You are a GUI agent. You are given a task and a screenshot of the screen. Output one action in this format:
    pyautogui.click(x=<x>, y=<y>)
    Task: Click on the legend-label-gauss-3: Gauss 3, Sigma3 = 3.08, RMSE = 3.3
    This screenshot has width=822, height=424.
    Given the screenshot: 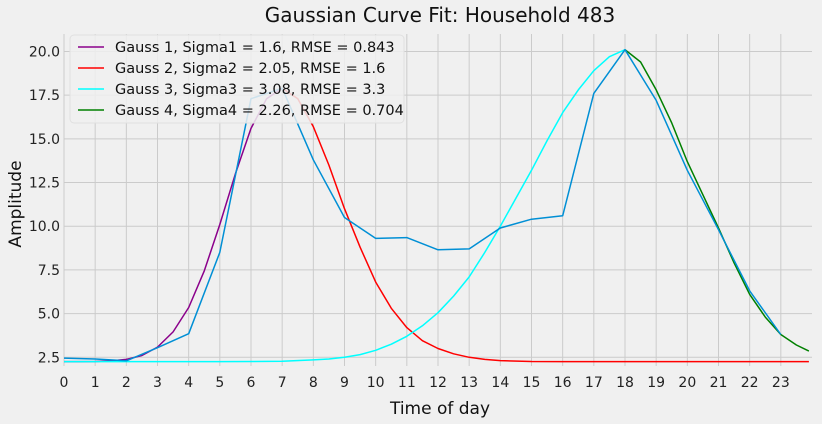 What is the action you would take?
    pyautogui.click(x=250, y=90)
    